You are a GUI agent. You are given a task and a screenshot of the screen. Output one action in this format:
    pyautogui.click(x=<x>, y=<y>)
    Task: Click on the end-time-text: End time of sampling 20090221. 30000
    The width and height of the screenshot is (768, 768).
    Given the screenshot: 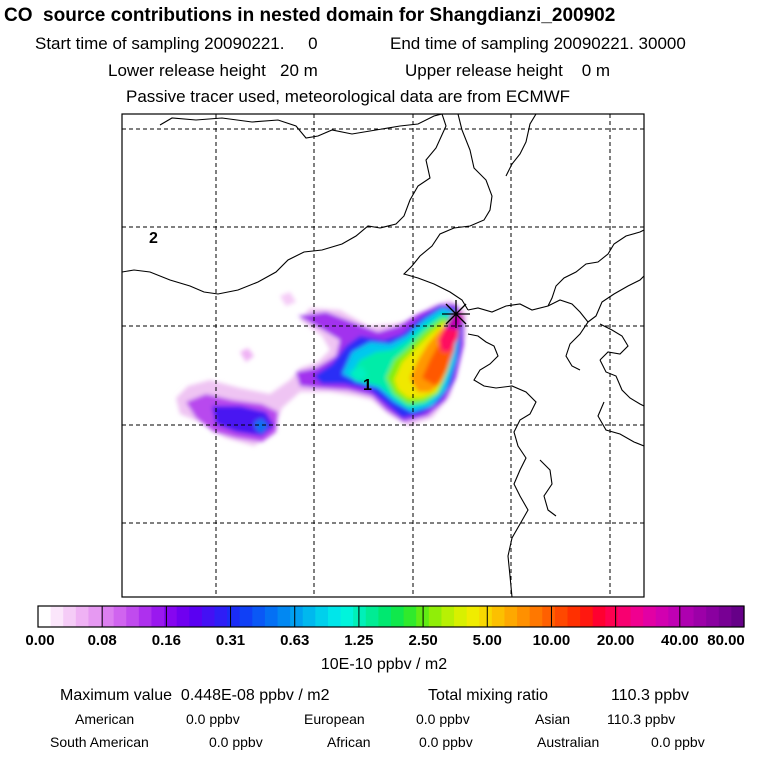 What is the action you would take?
    pyautogui.click(x=538, y=43)
    